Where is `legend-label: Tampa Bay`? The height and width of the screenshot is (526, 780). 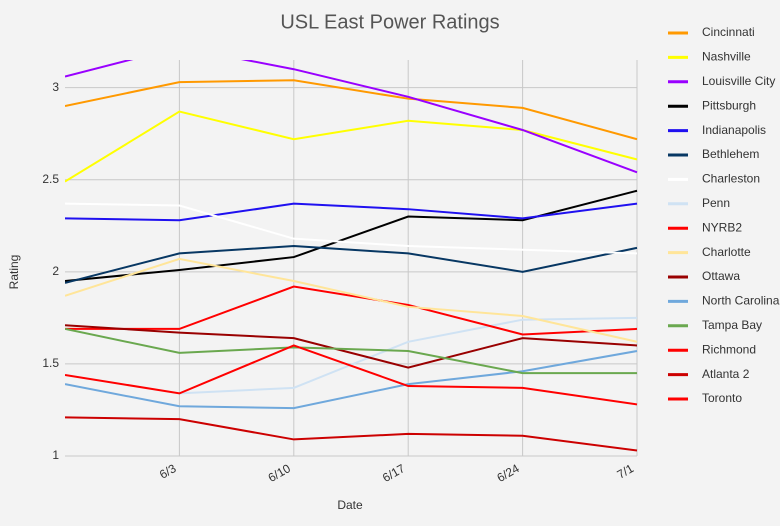
legend-label: Tampa Bay is located at coordinates (732, 325).